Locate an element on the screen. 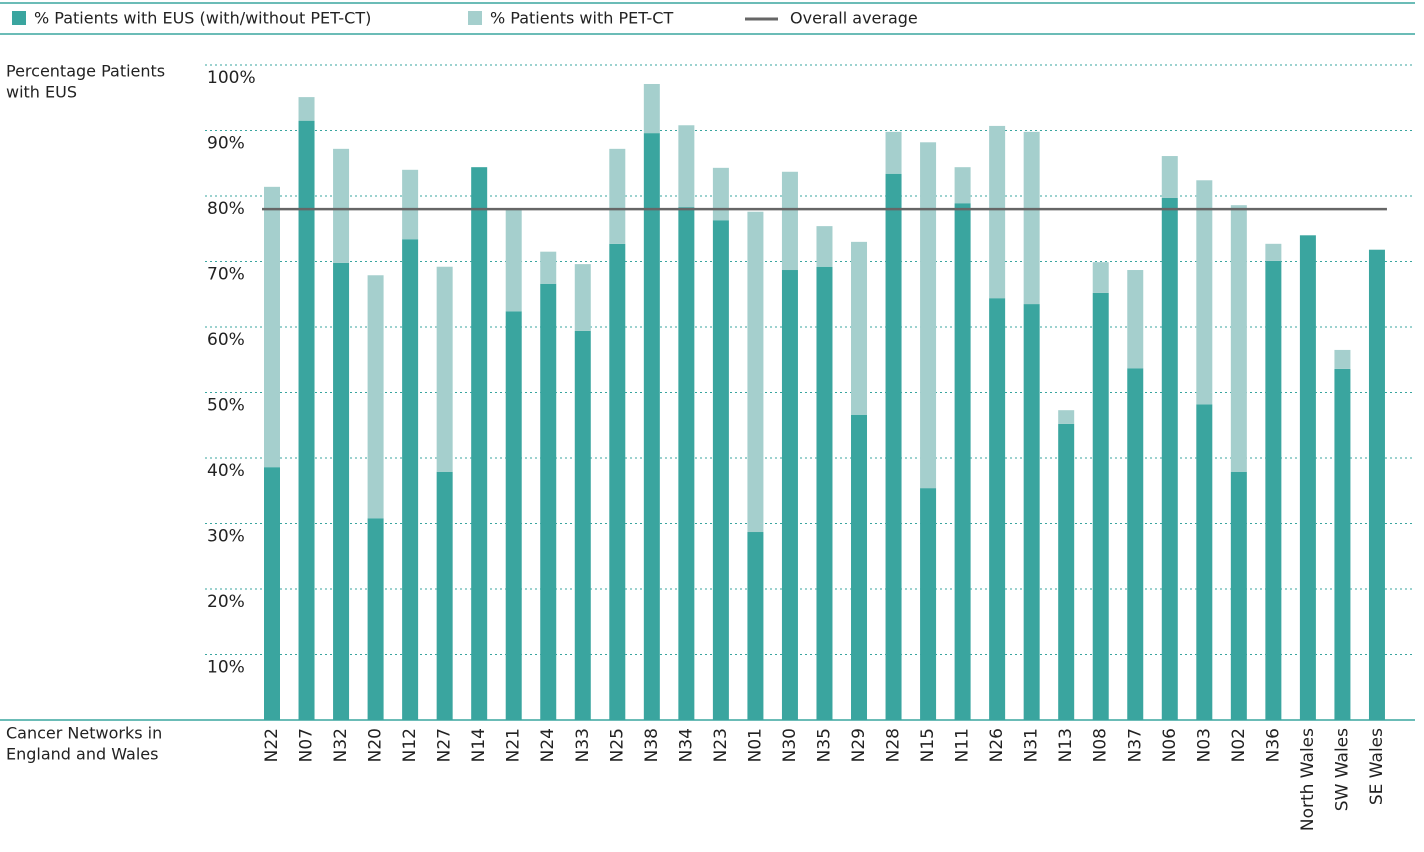  x-tick-label: N02 is located at coordinates (1239, 745).